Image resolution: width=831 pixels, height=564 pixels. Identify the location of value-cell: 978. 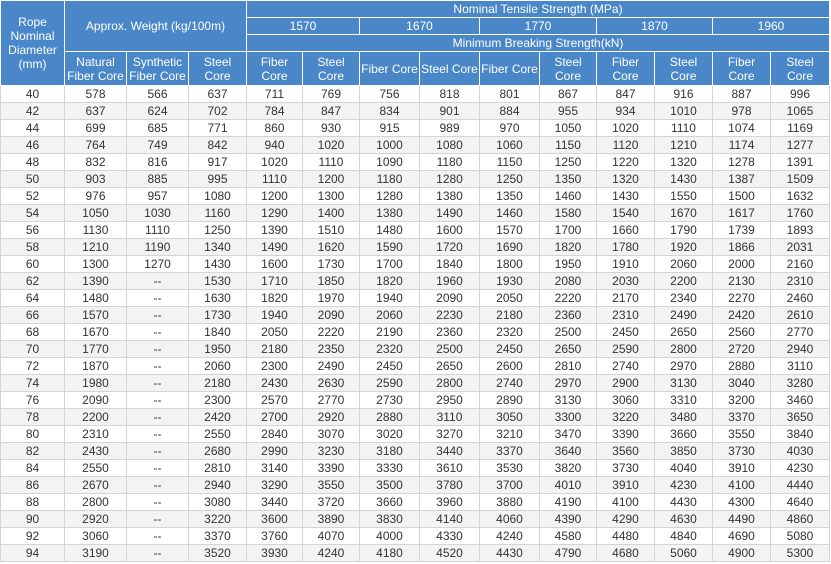
(741, 111).